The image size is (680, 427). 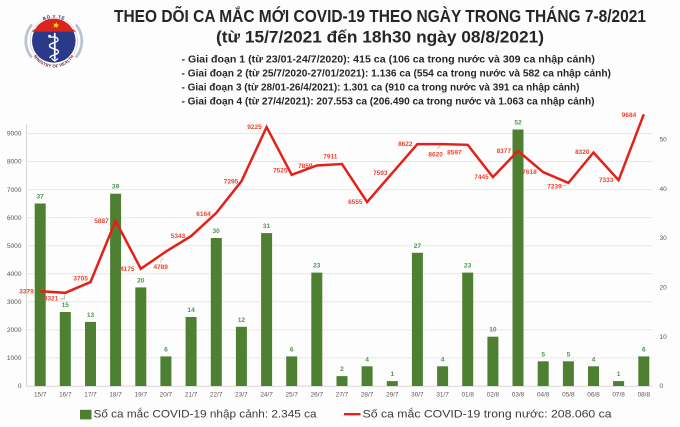 I want to click on svg-text: 6164, so click(x=203, y=214).